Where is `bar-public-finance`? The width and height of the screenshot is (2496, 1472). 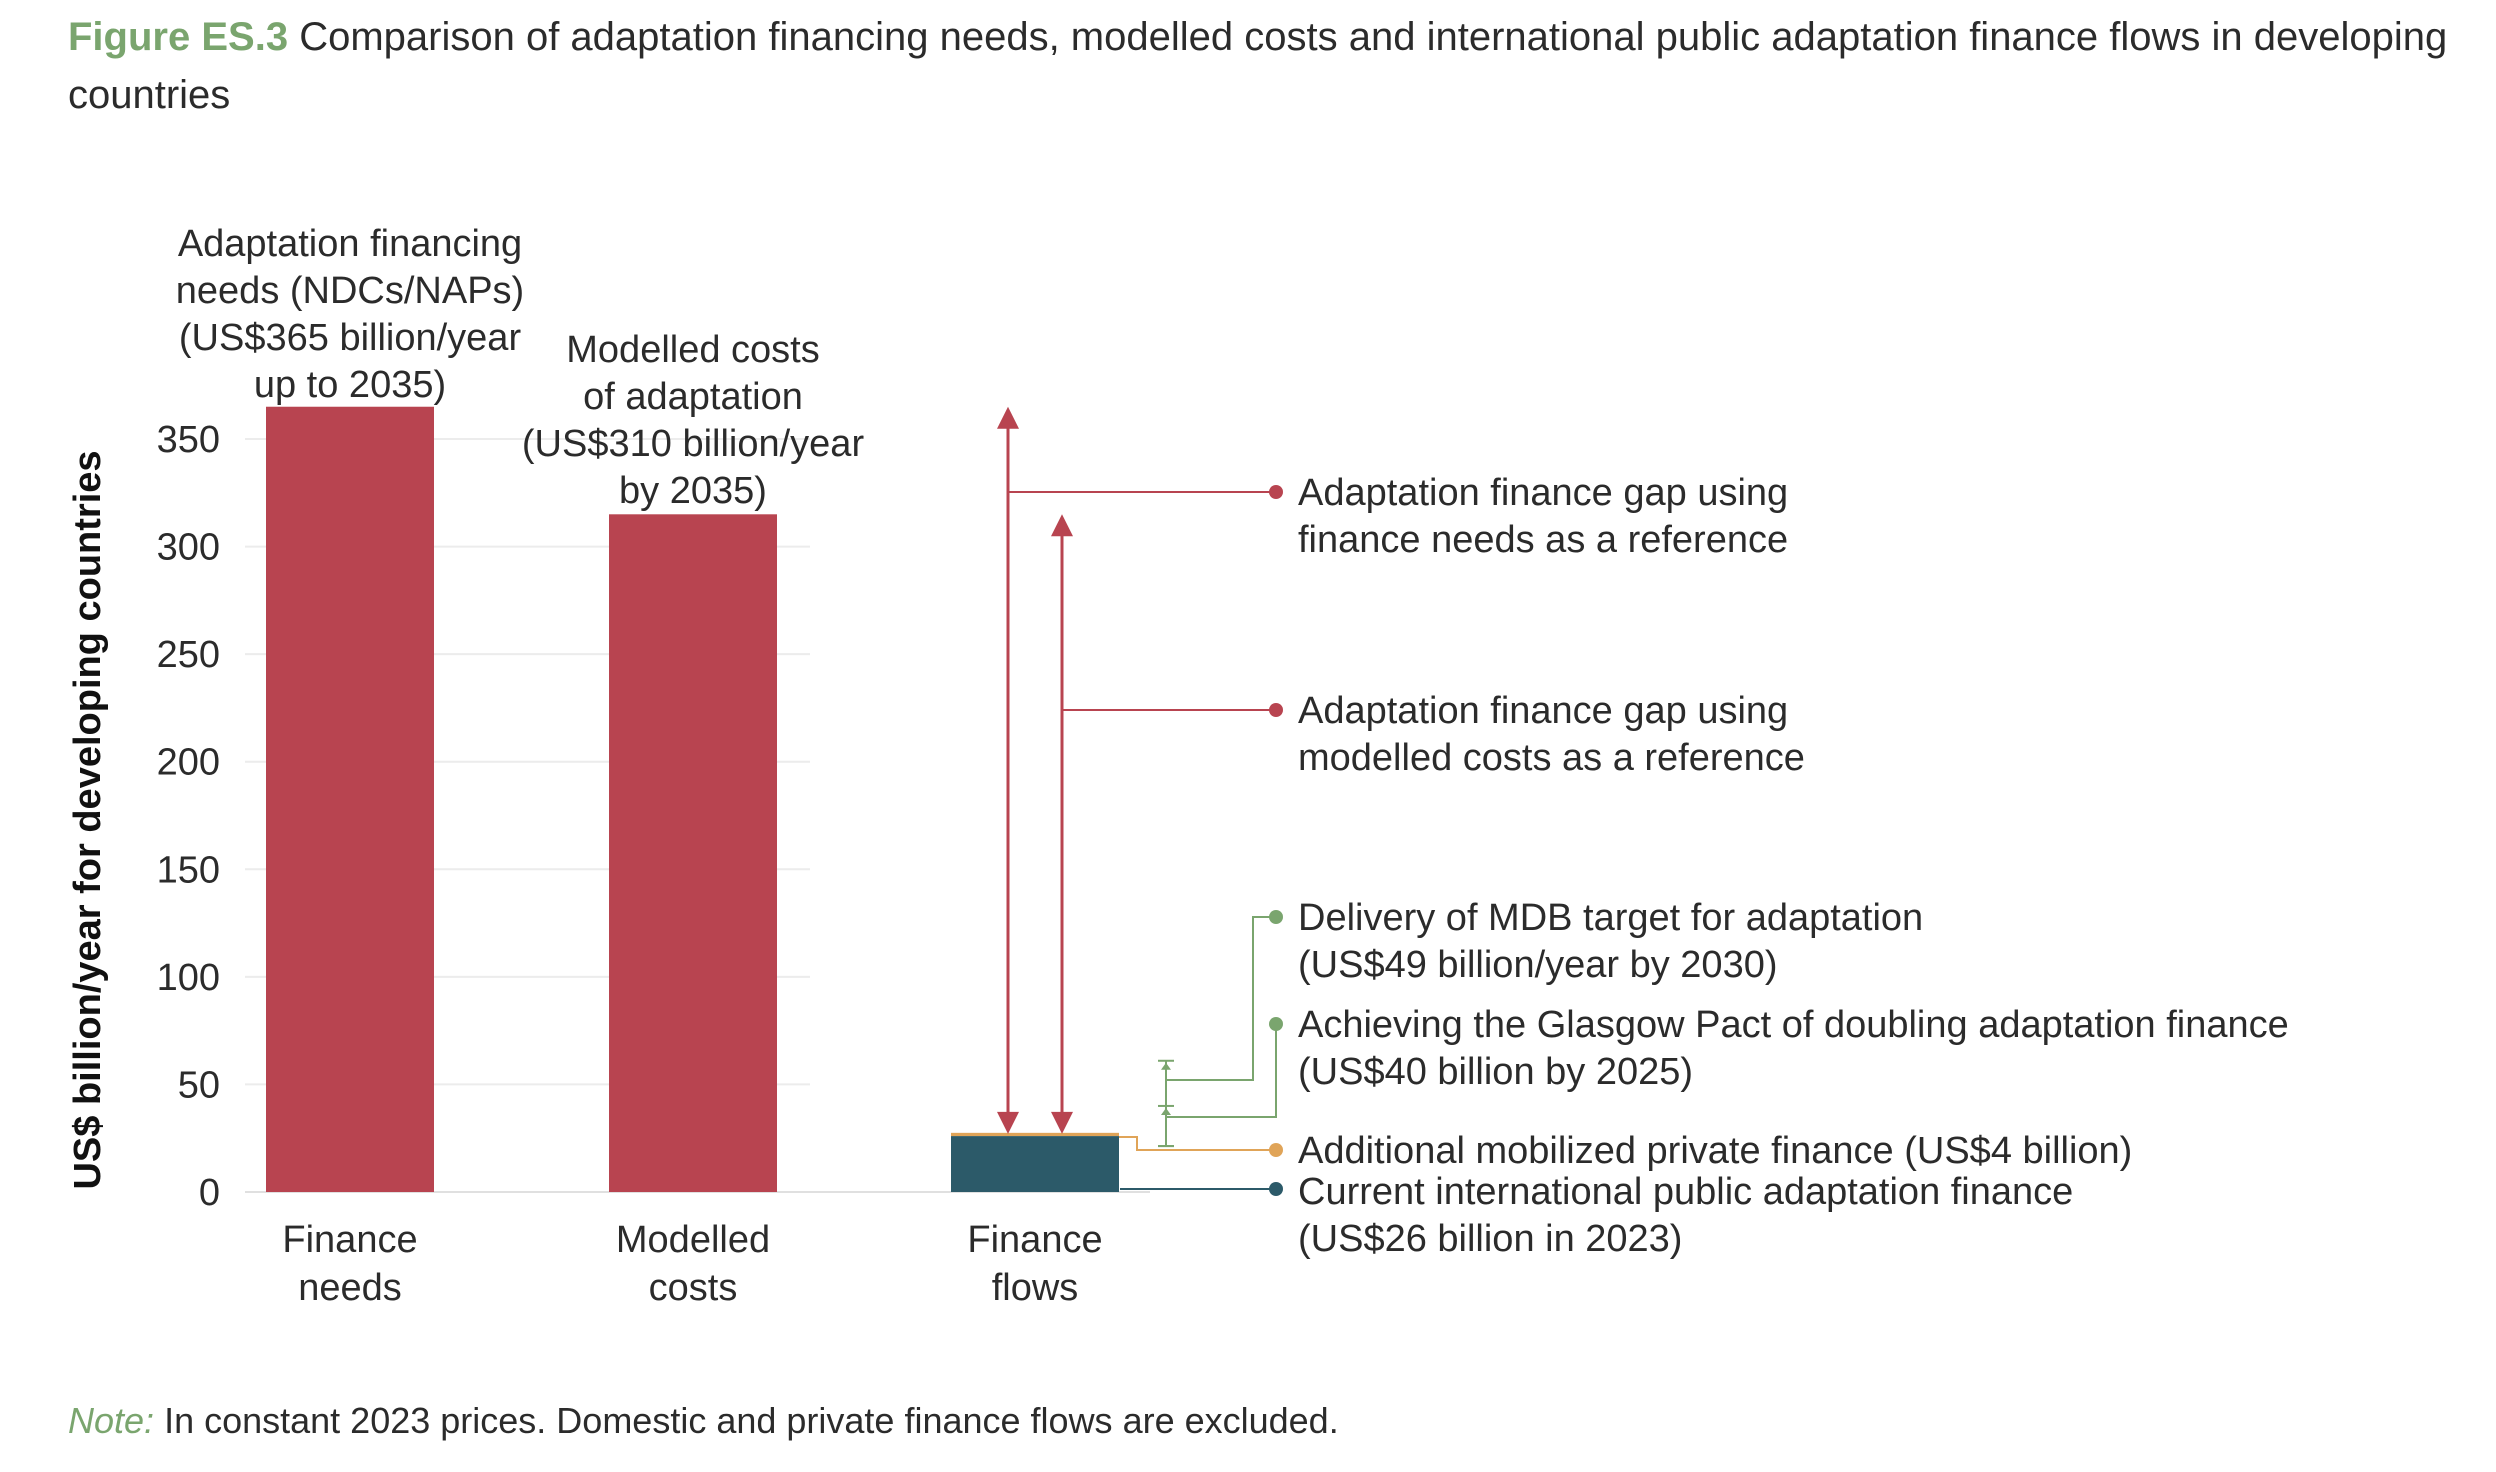
bar-public-finance is located at coordinates (1035, 1164).